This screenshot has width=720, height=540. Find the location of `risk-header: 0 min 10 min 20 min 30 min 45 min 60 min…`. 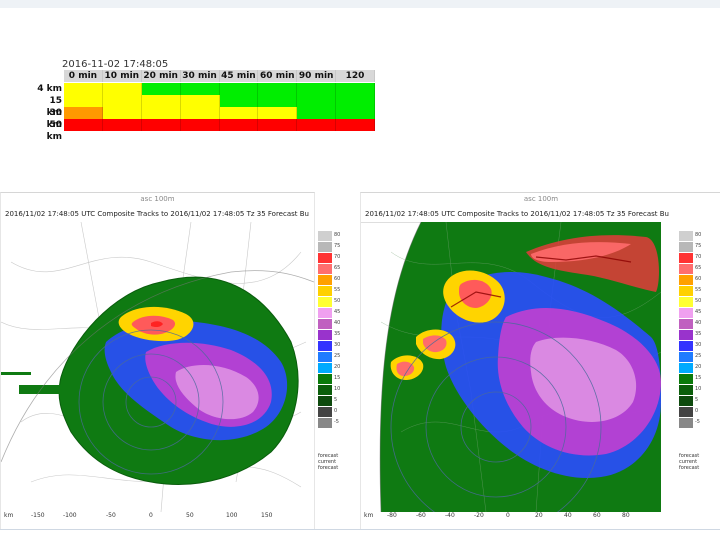

risk-header: 0 min 10 min 20 min 30 min 45 min 60 min… is located at coordinates (219, 81).